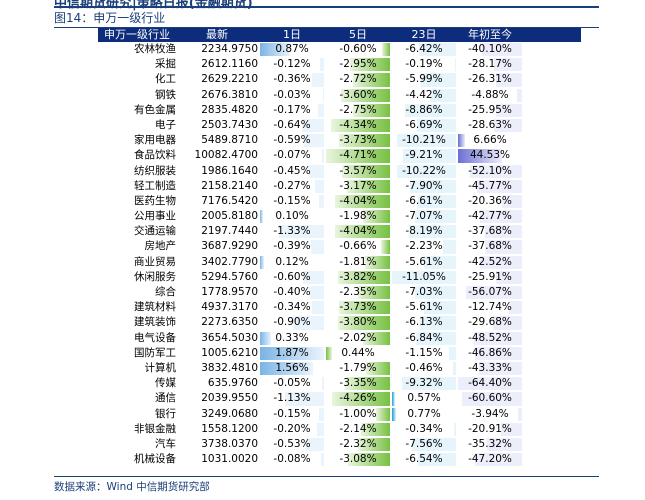 This screenshot has height=500, width=645. I want to click on table-row: 交通运输 2197.7440 -1.33% -4.04% -8.19% -37.68%, so click(339, 231).